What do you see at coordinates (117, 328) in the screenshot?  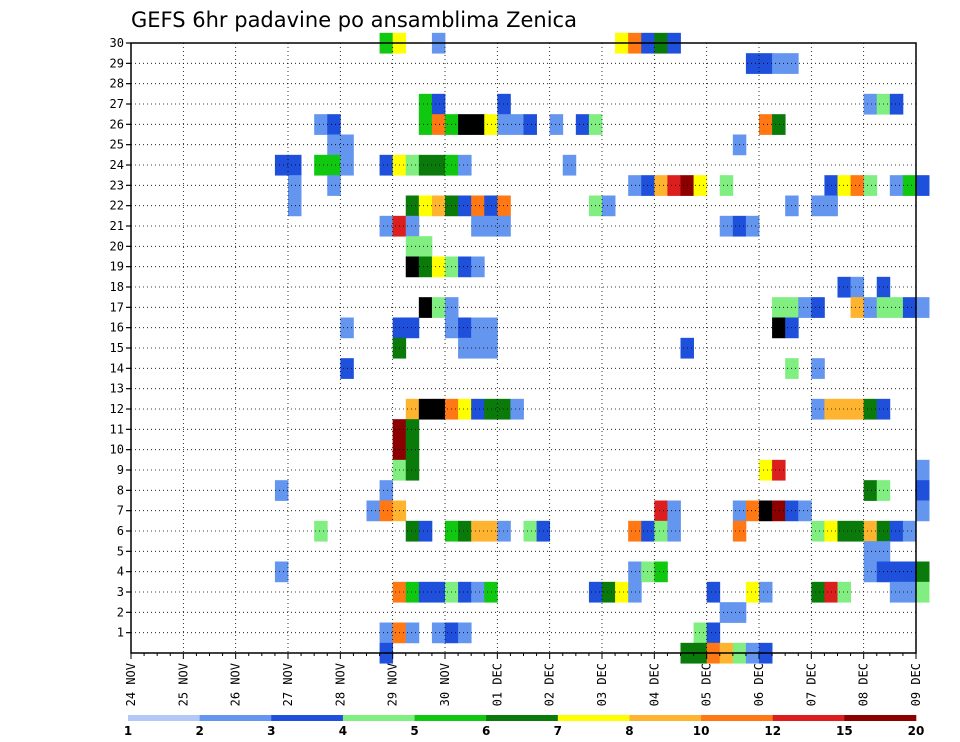 I see `y-tick-label: 16` at bounding box center [117, 328].